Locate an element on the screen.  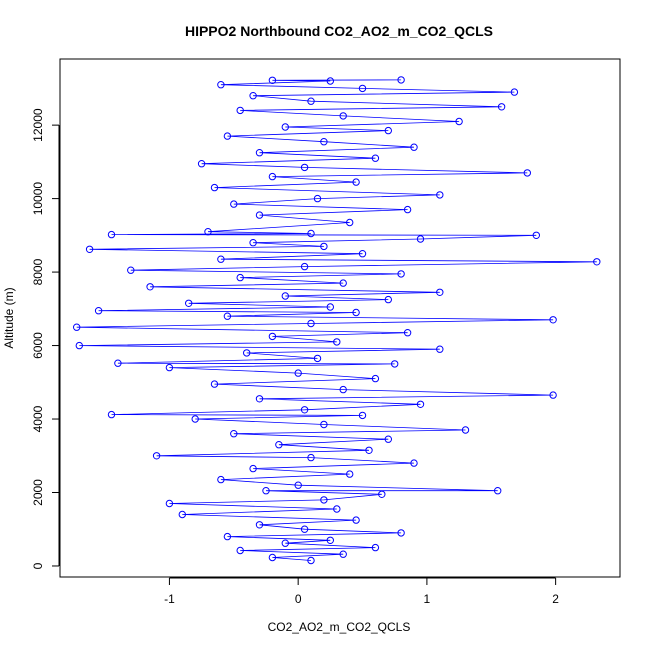
chart-title: HIPPO2 Northbound CO2_AO2_m_CO2_QCLS is located at coordinates (339, 31).